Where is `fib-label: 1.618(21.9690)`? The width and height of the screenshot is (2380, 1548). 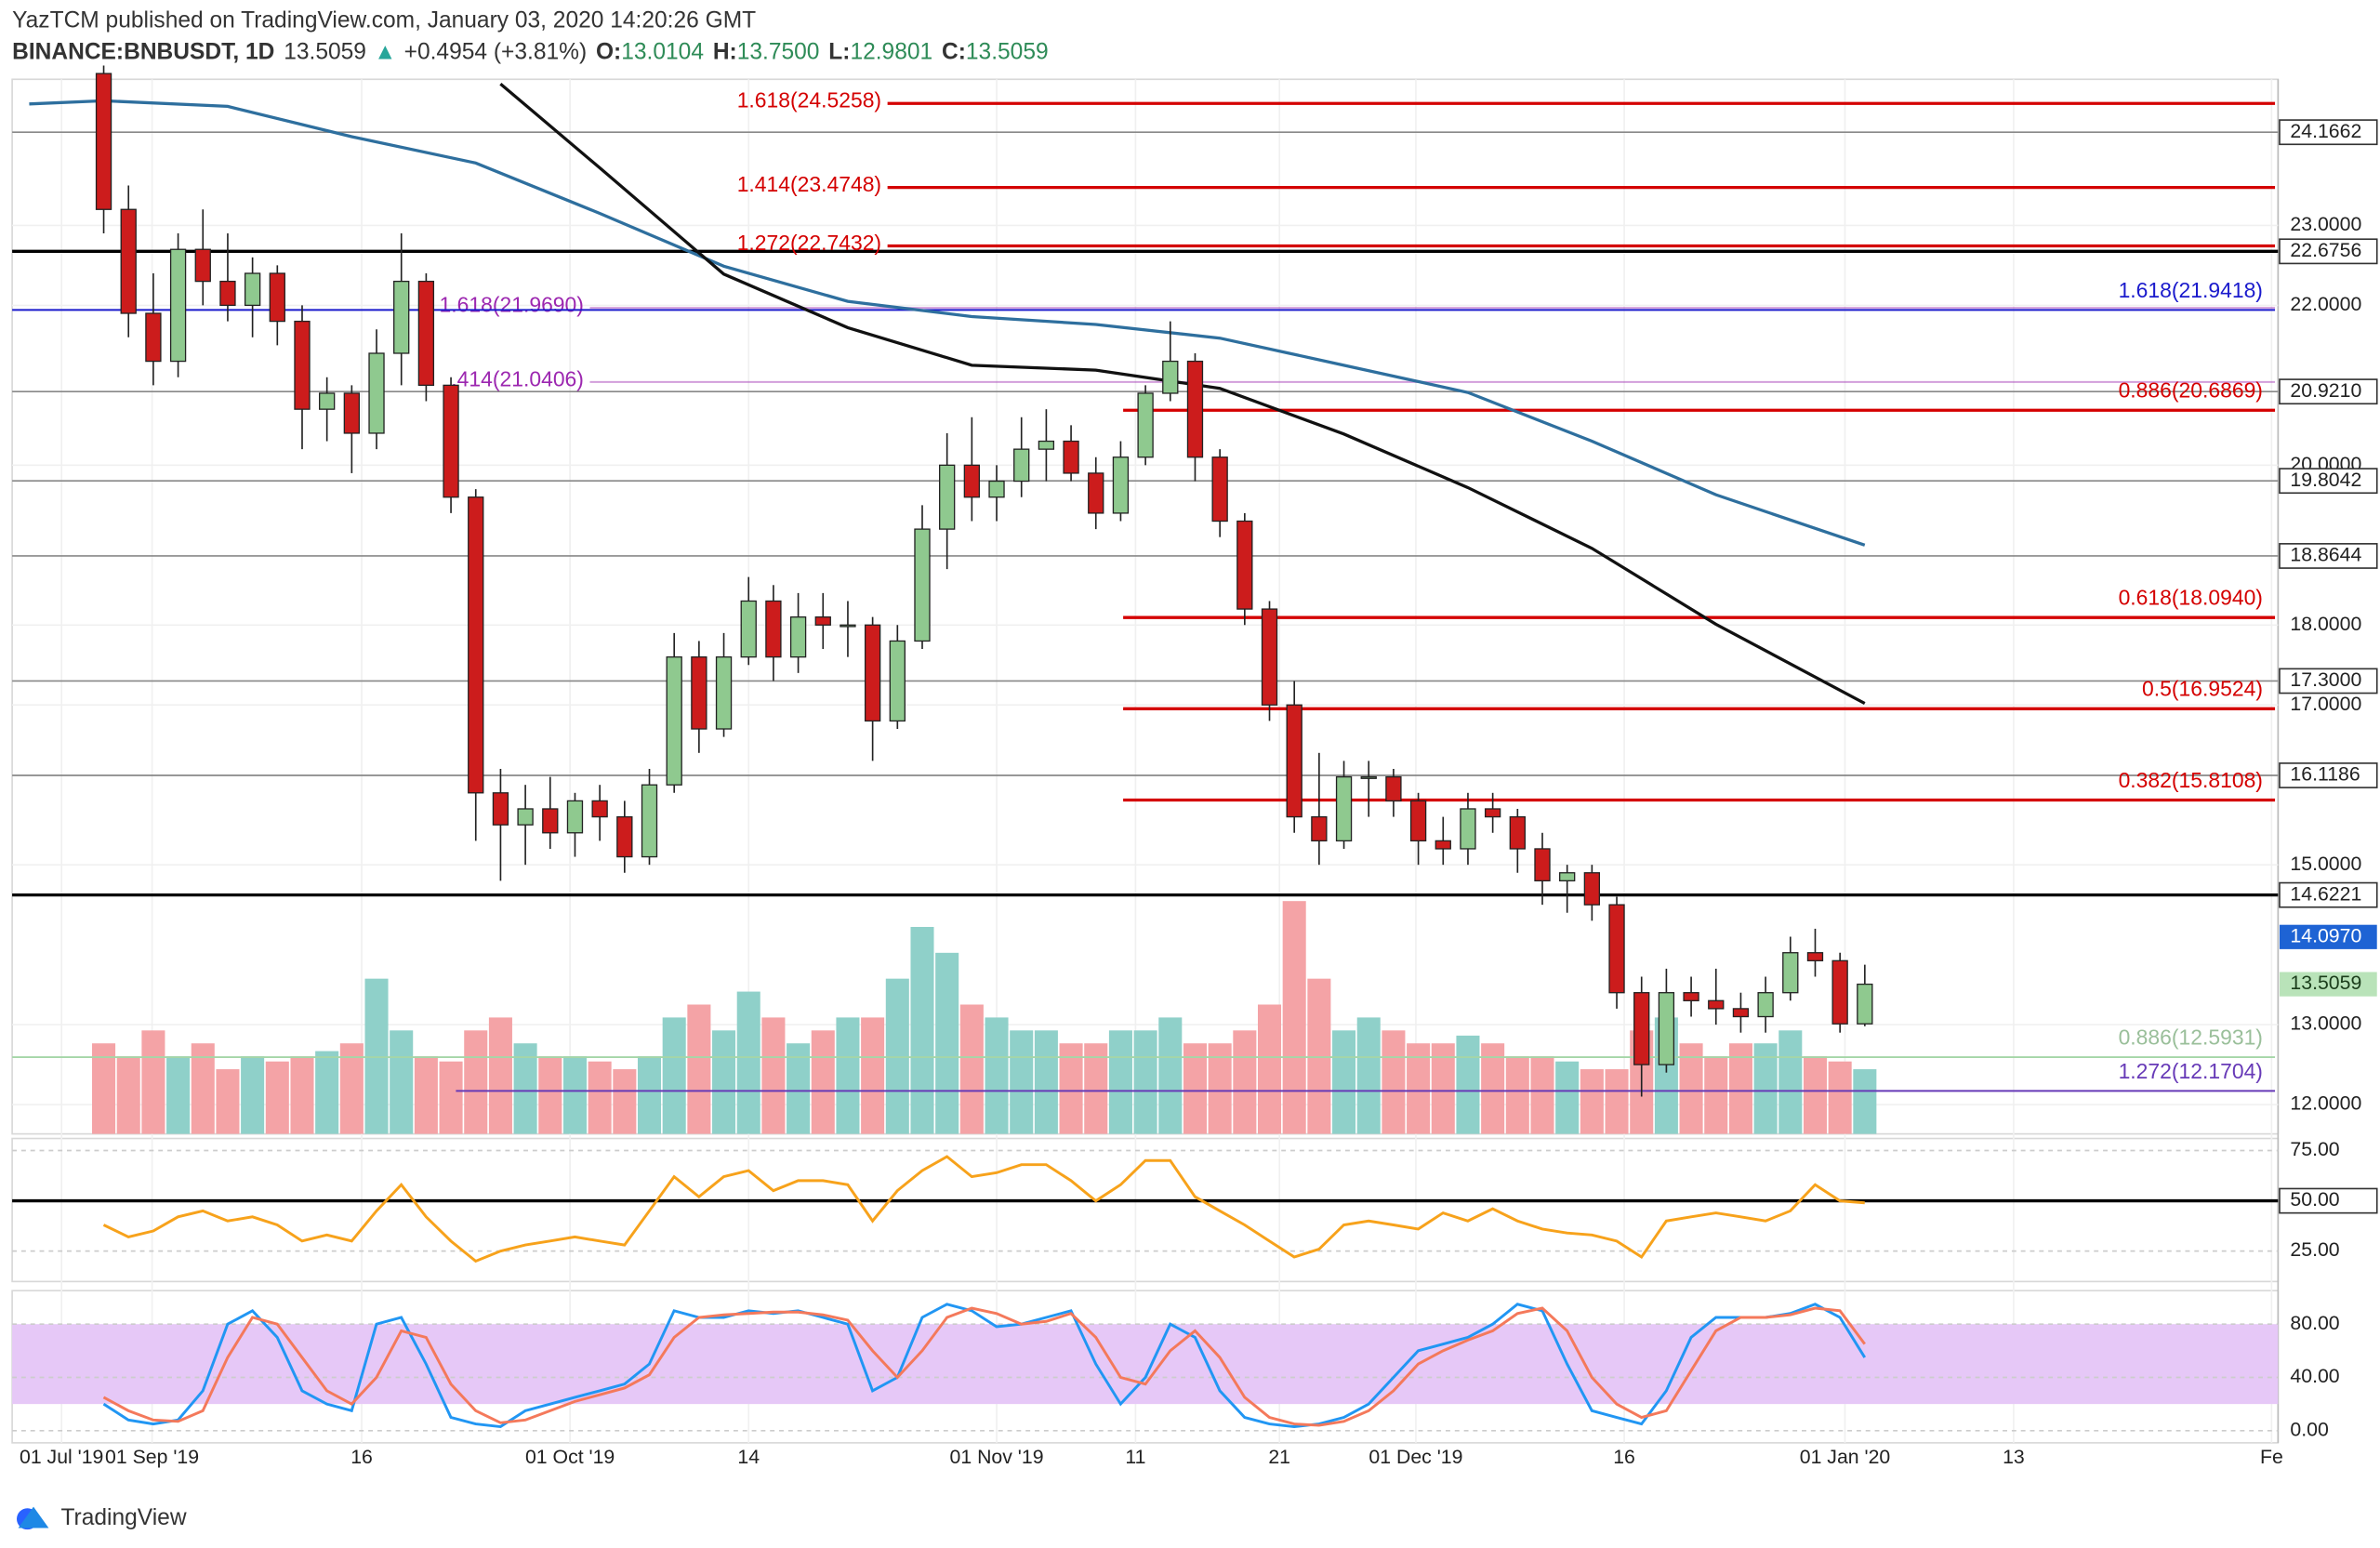
fib-label: 1.618(21.9690) is located at coordinates (512, 304).